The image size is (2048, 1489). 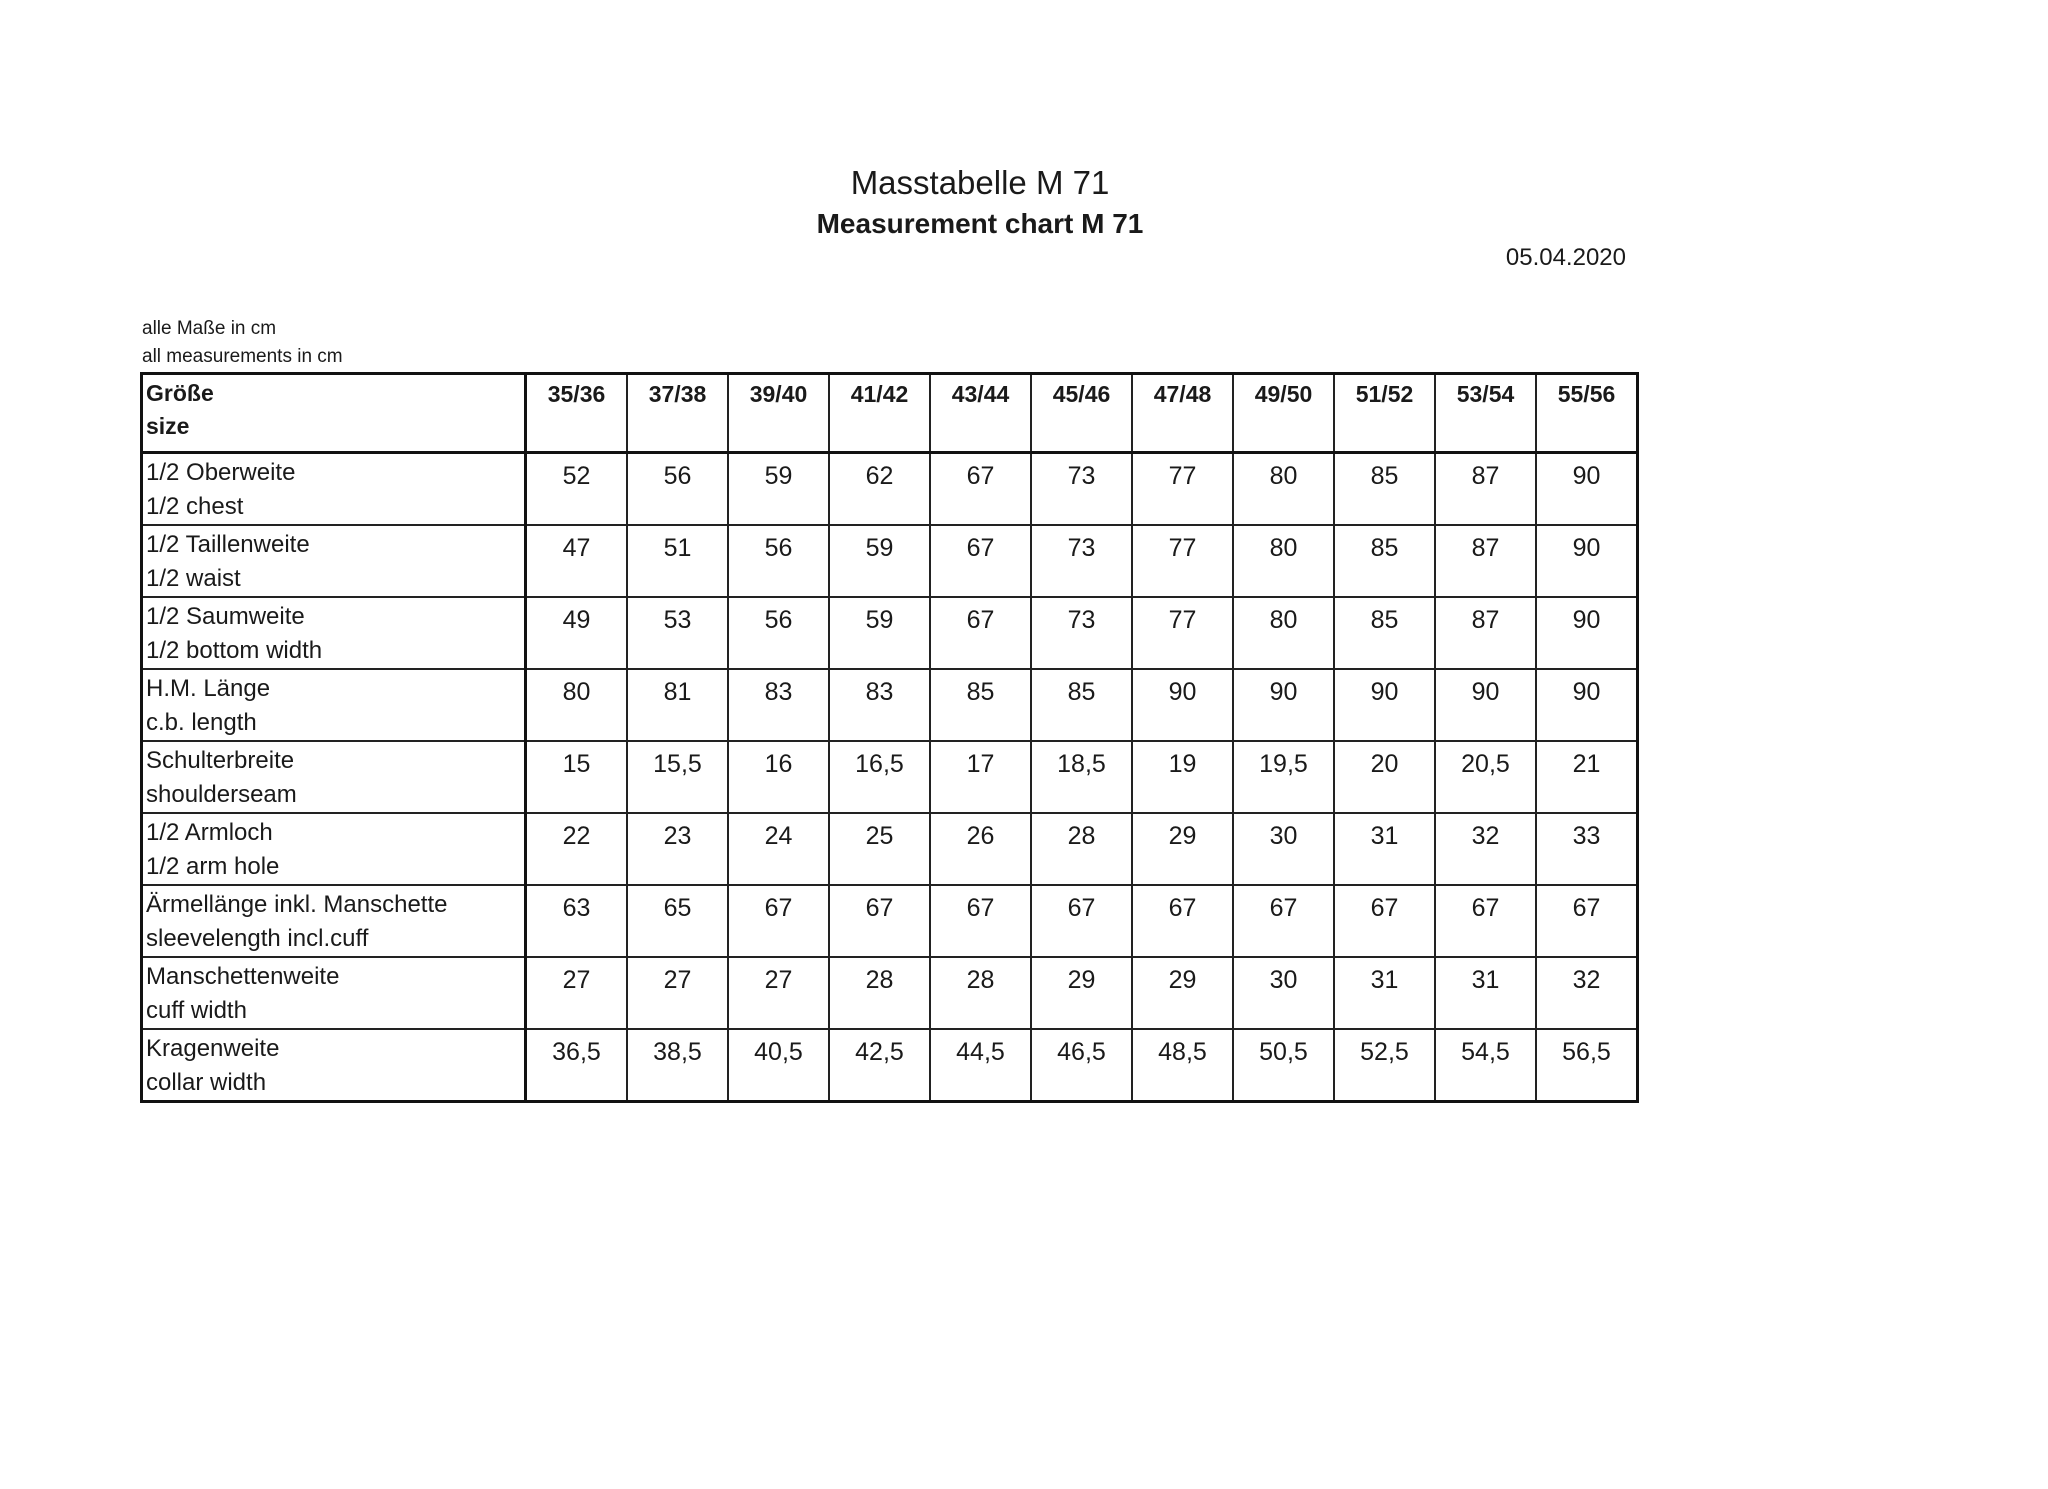 I want to click on row-label: 1/2 Saumweite 1/2 bottom width, so click(x=333, y=633).